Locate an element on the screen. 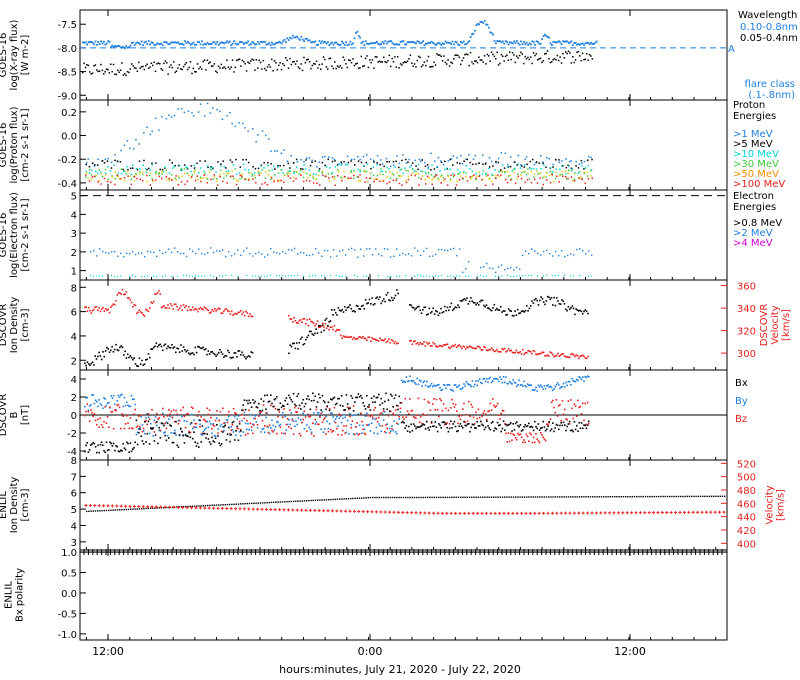 This screenshot has height=680, width=800. legend-entry: >2 MeV is located at coordinates (753, 233).